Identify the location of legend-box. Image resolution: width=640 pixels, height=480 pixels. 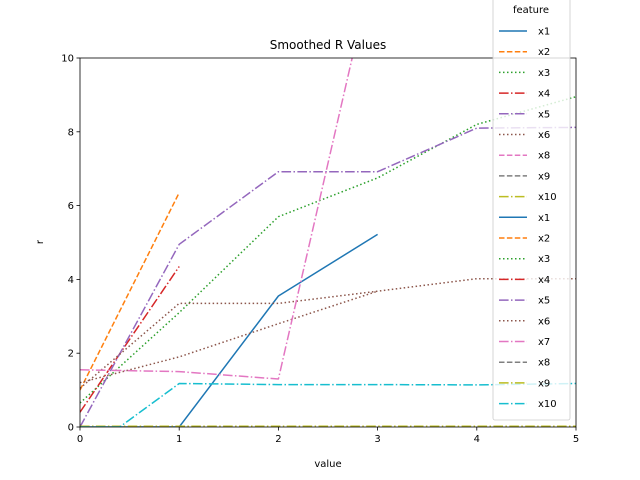
(531, 210).